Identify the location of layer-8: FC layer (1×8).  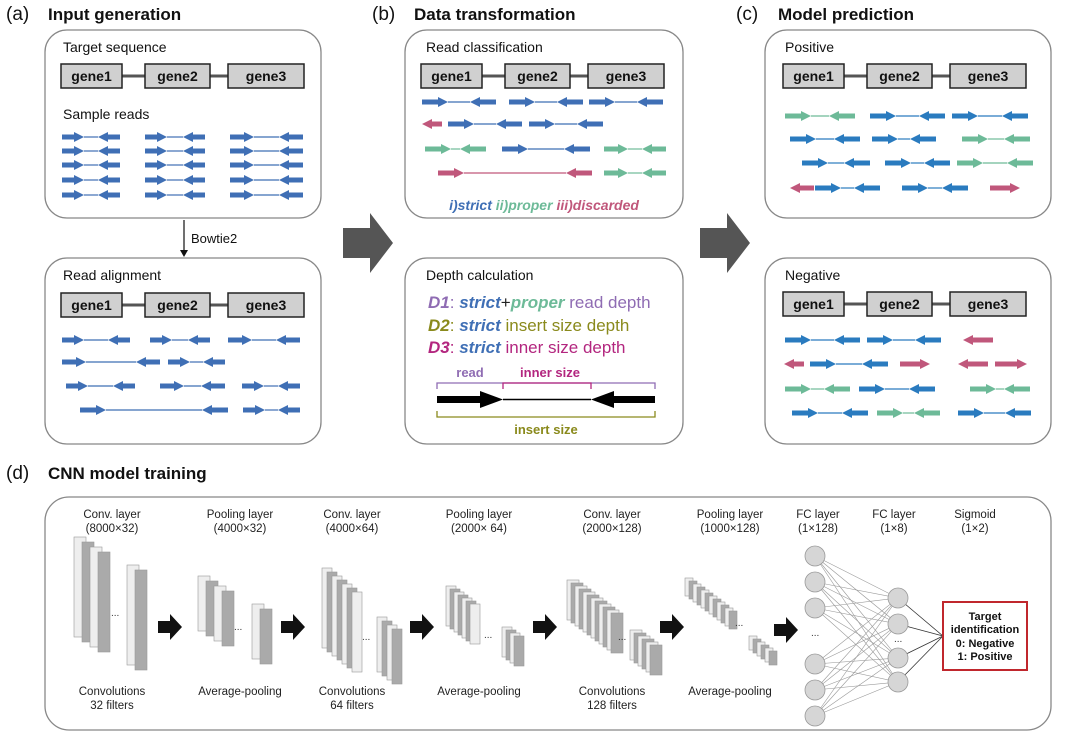
(894, 522).